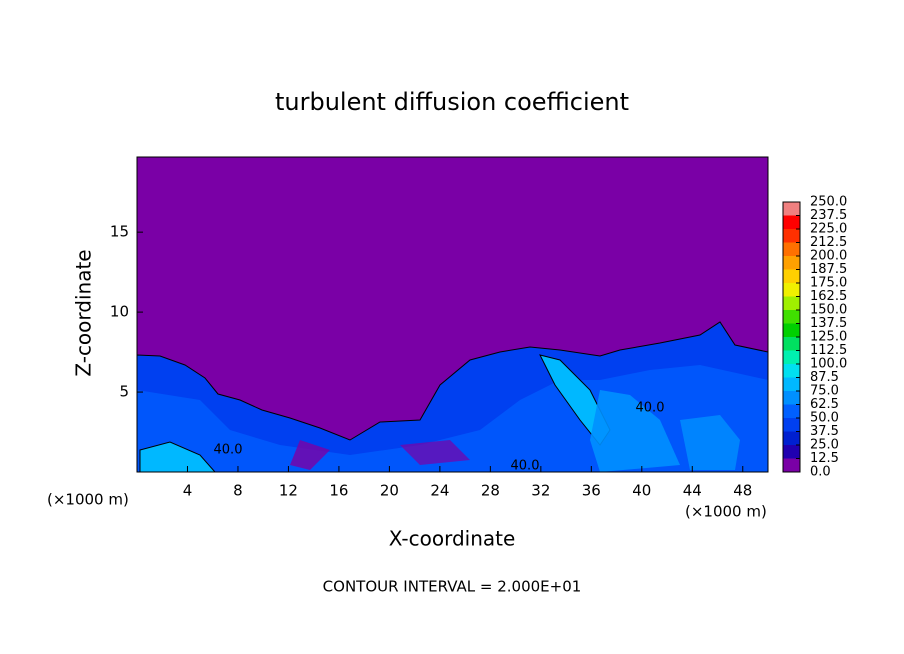  Describe the element at coordinates (828, 350) in the screenshot. I see `colorbar-label: 112.5` at that location.